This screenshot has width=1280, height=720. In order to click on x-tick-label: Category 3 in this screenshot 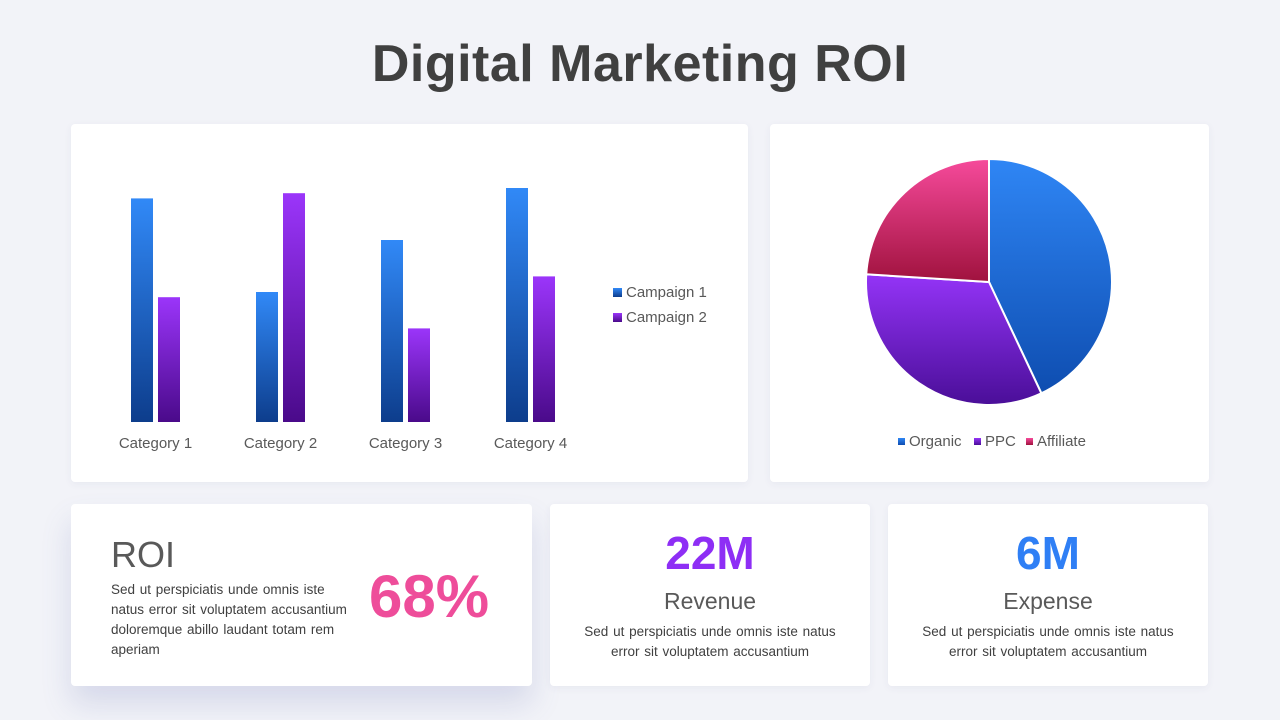, I will do `click(405, 443)`.